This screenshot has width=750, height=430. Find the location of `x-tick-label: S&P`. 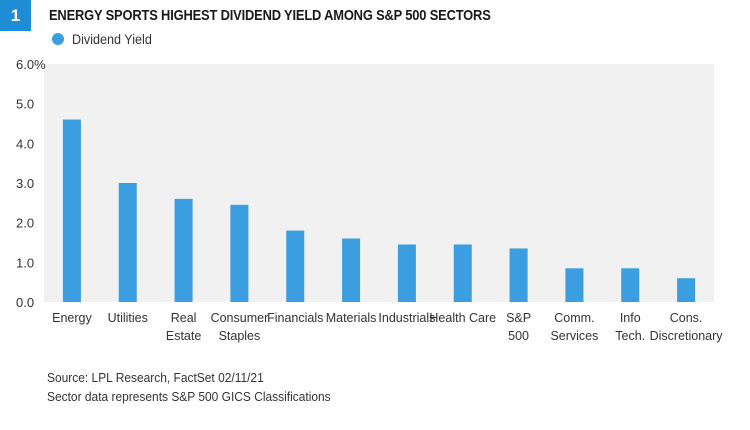

x-tick-label: S&P is located at coordinates (518, 318).